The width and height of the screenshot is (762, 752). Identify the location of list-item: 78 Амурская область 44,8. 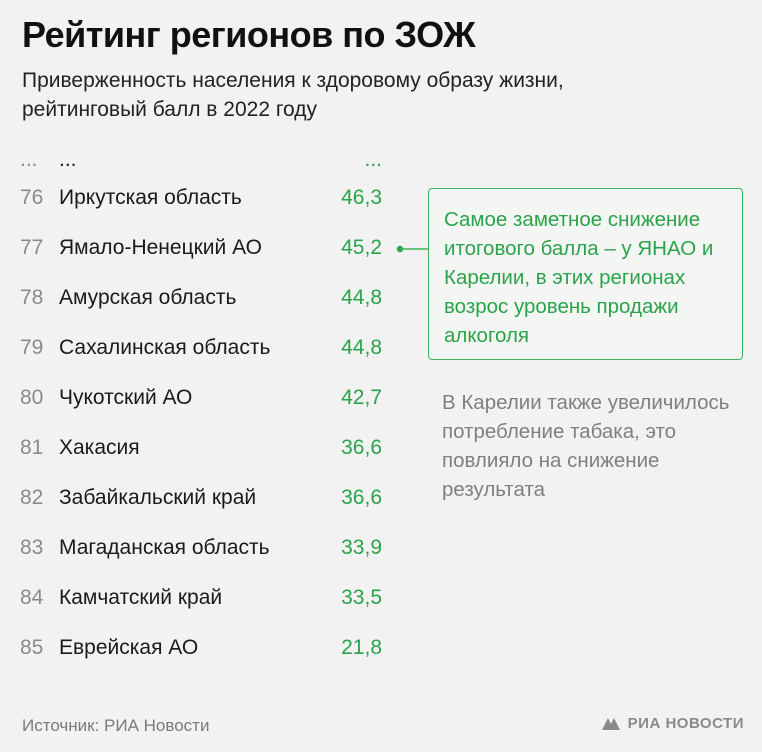
(200, 298).